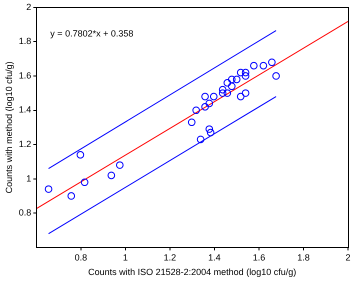 Image resolution: width=356 pixels, height=282 pixels. I want to click on y-tick-label: 1.4, so click(25, 109).